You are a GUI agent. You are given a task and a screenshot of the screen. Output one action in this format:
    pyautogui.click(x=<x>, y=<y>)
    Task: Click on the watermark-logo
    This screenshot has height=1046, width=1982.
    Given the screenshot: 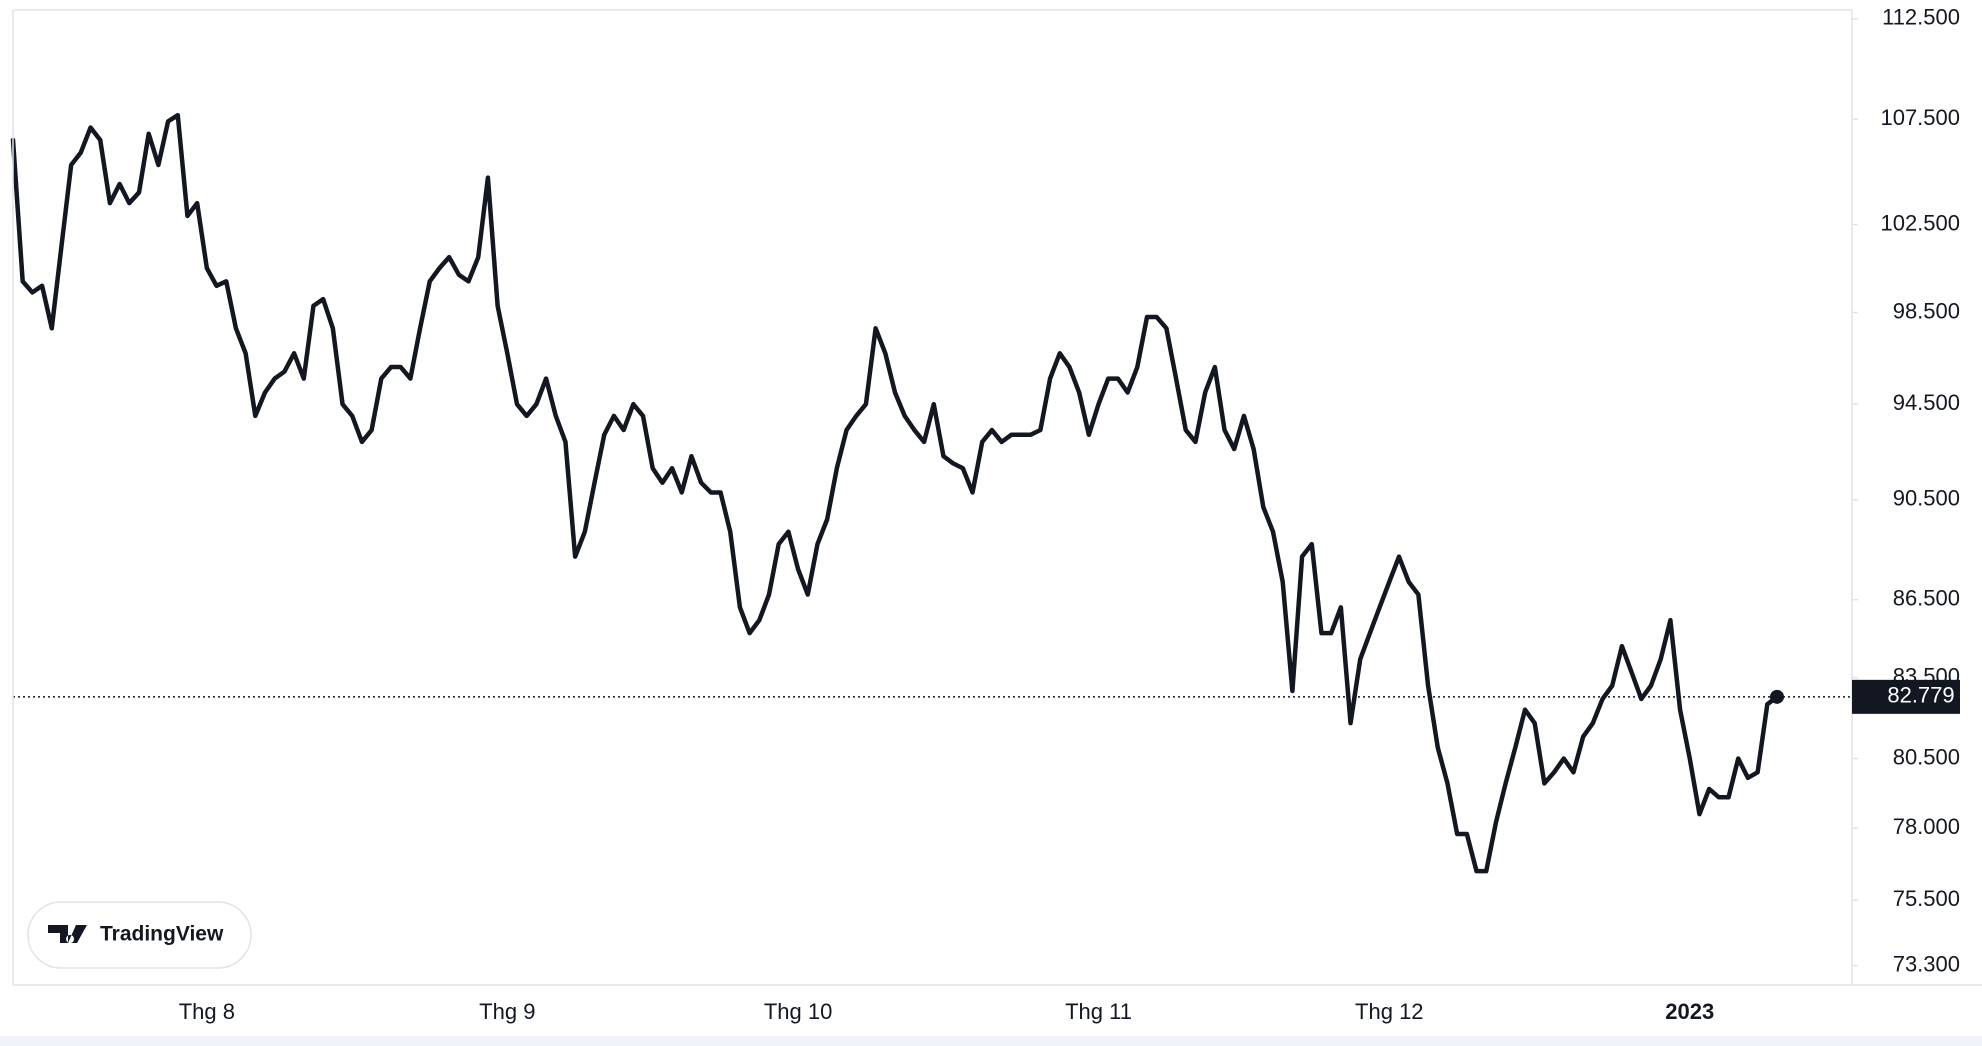 What is the action you would take?
    pyautogui.click(x=67, y=934)
    